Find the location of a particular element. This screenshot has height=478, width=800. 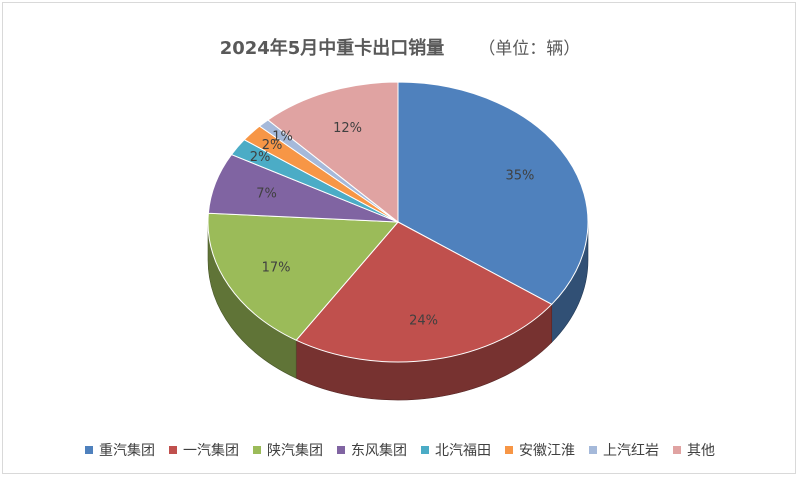

legend-label: 重汽集团 is located at coordinates (127, 451).